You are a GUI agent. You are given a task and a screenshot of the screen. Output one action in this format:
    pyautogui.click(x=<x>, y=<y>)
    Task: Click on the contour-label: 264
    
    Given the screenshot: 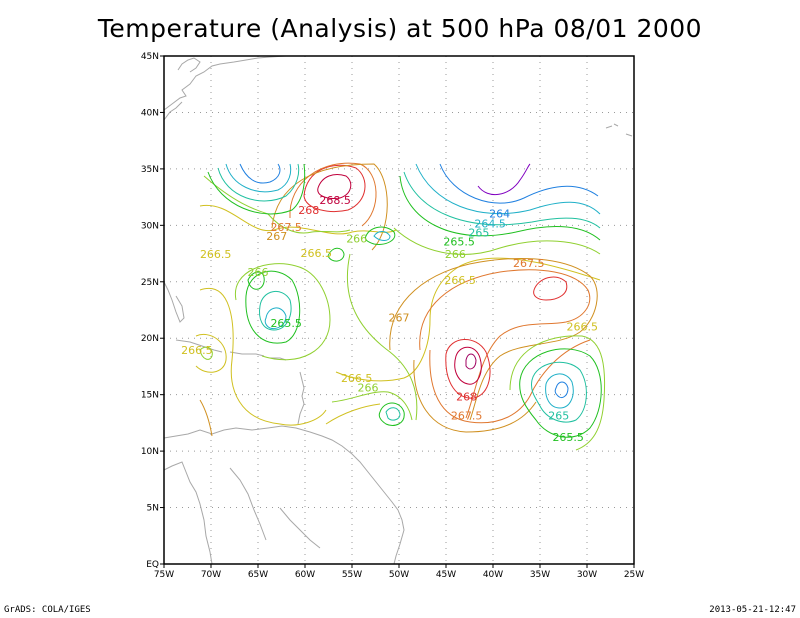 What is the action you would take?
    pyautogui.click(x=499, y=213)
    